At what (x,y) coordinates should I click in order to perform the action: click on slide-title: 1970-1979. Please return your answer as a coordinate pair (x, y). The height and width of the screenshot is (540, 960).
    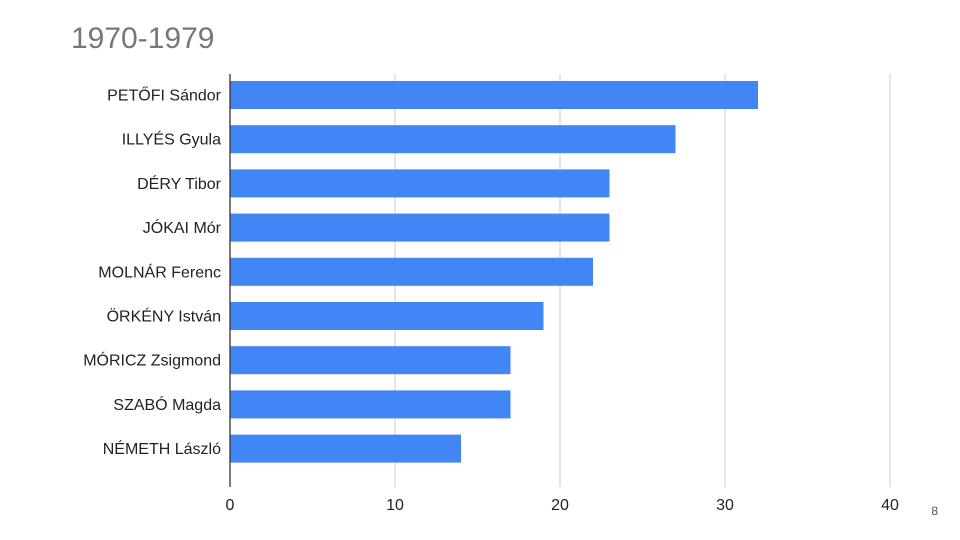
    Looking at the image, I should click on (143, 38).